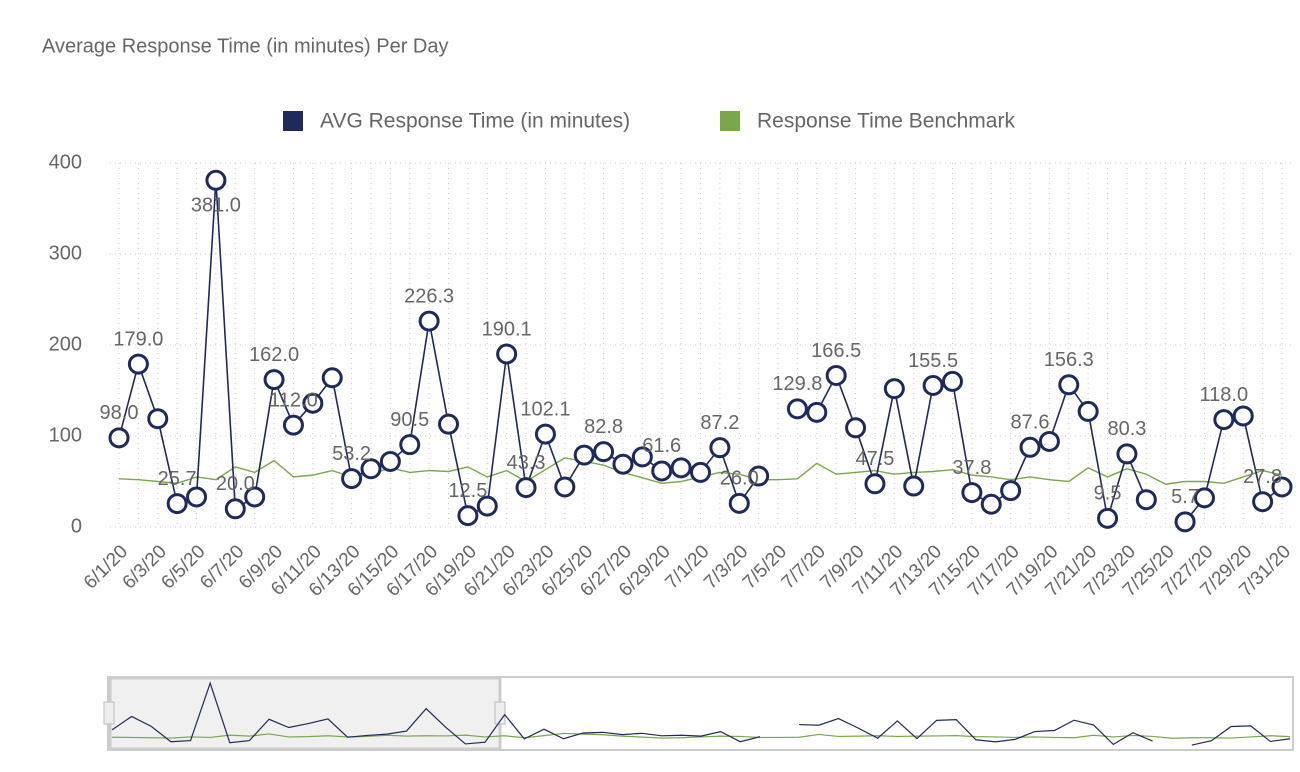 This screenshot has width=1300, height=772. I want to click on x-tick-label: 6/1/20, so click(106, 567).